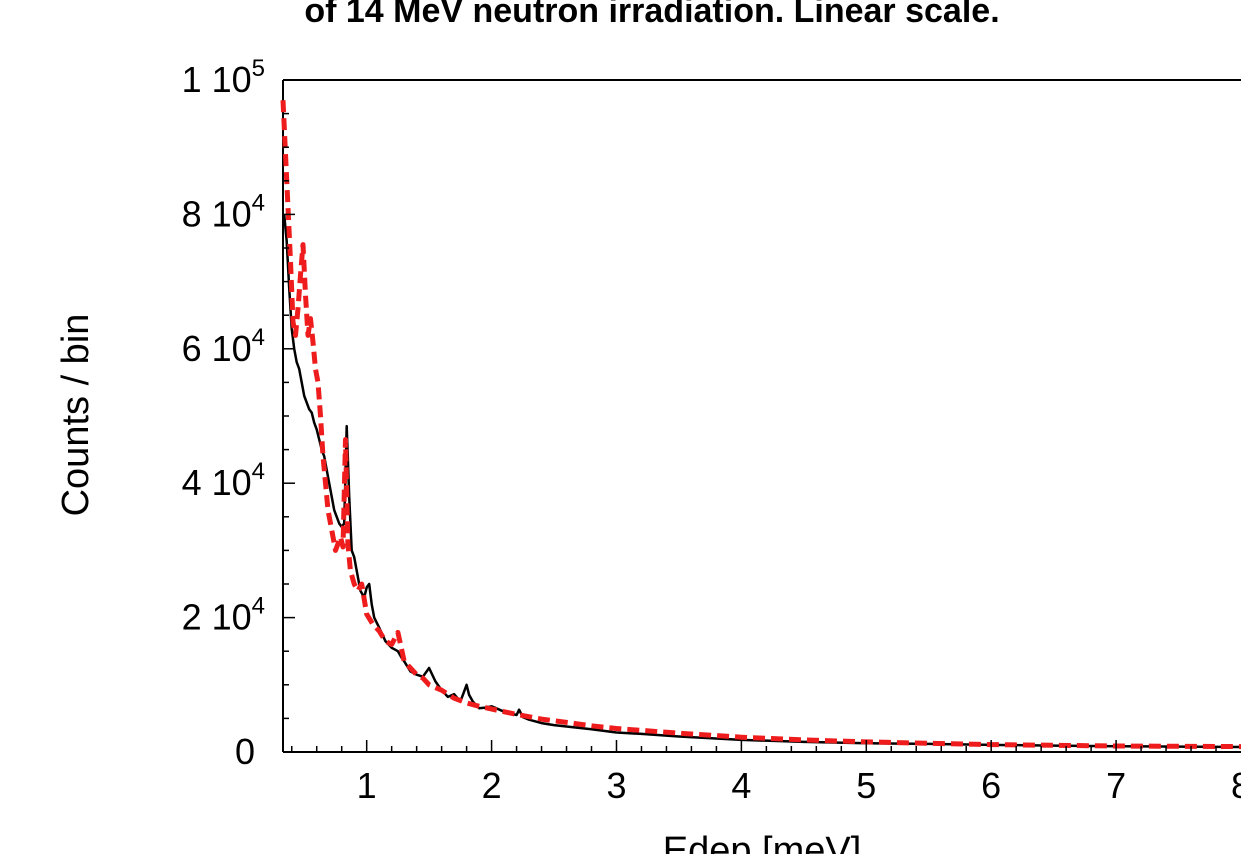  I want to click on x-tick-label: 4, so click(741, 785).